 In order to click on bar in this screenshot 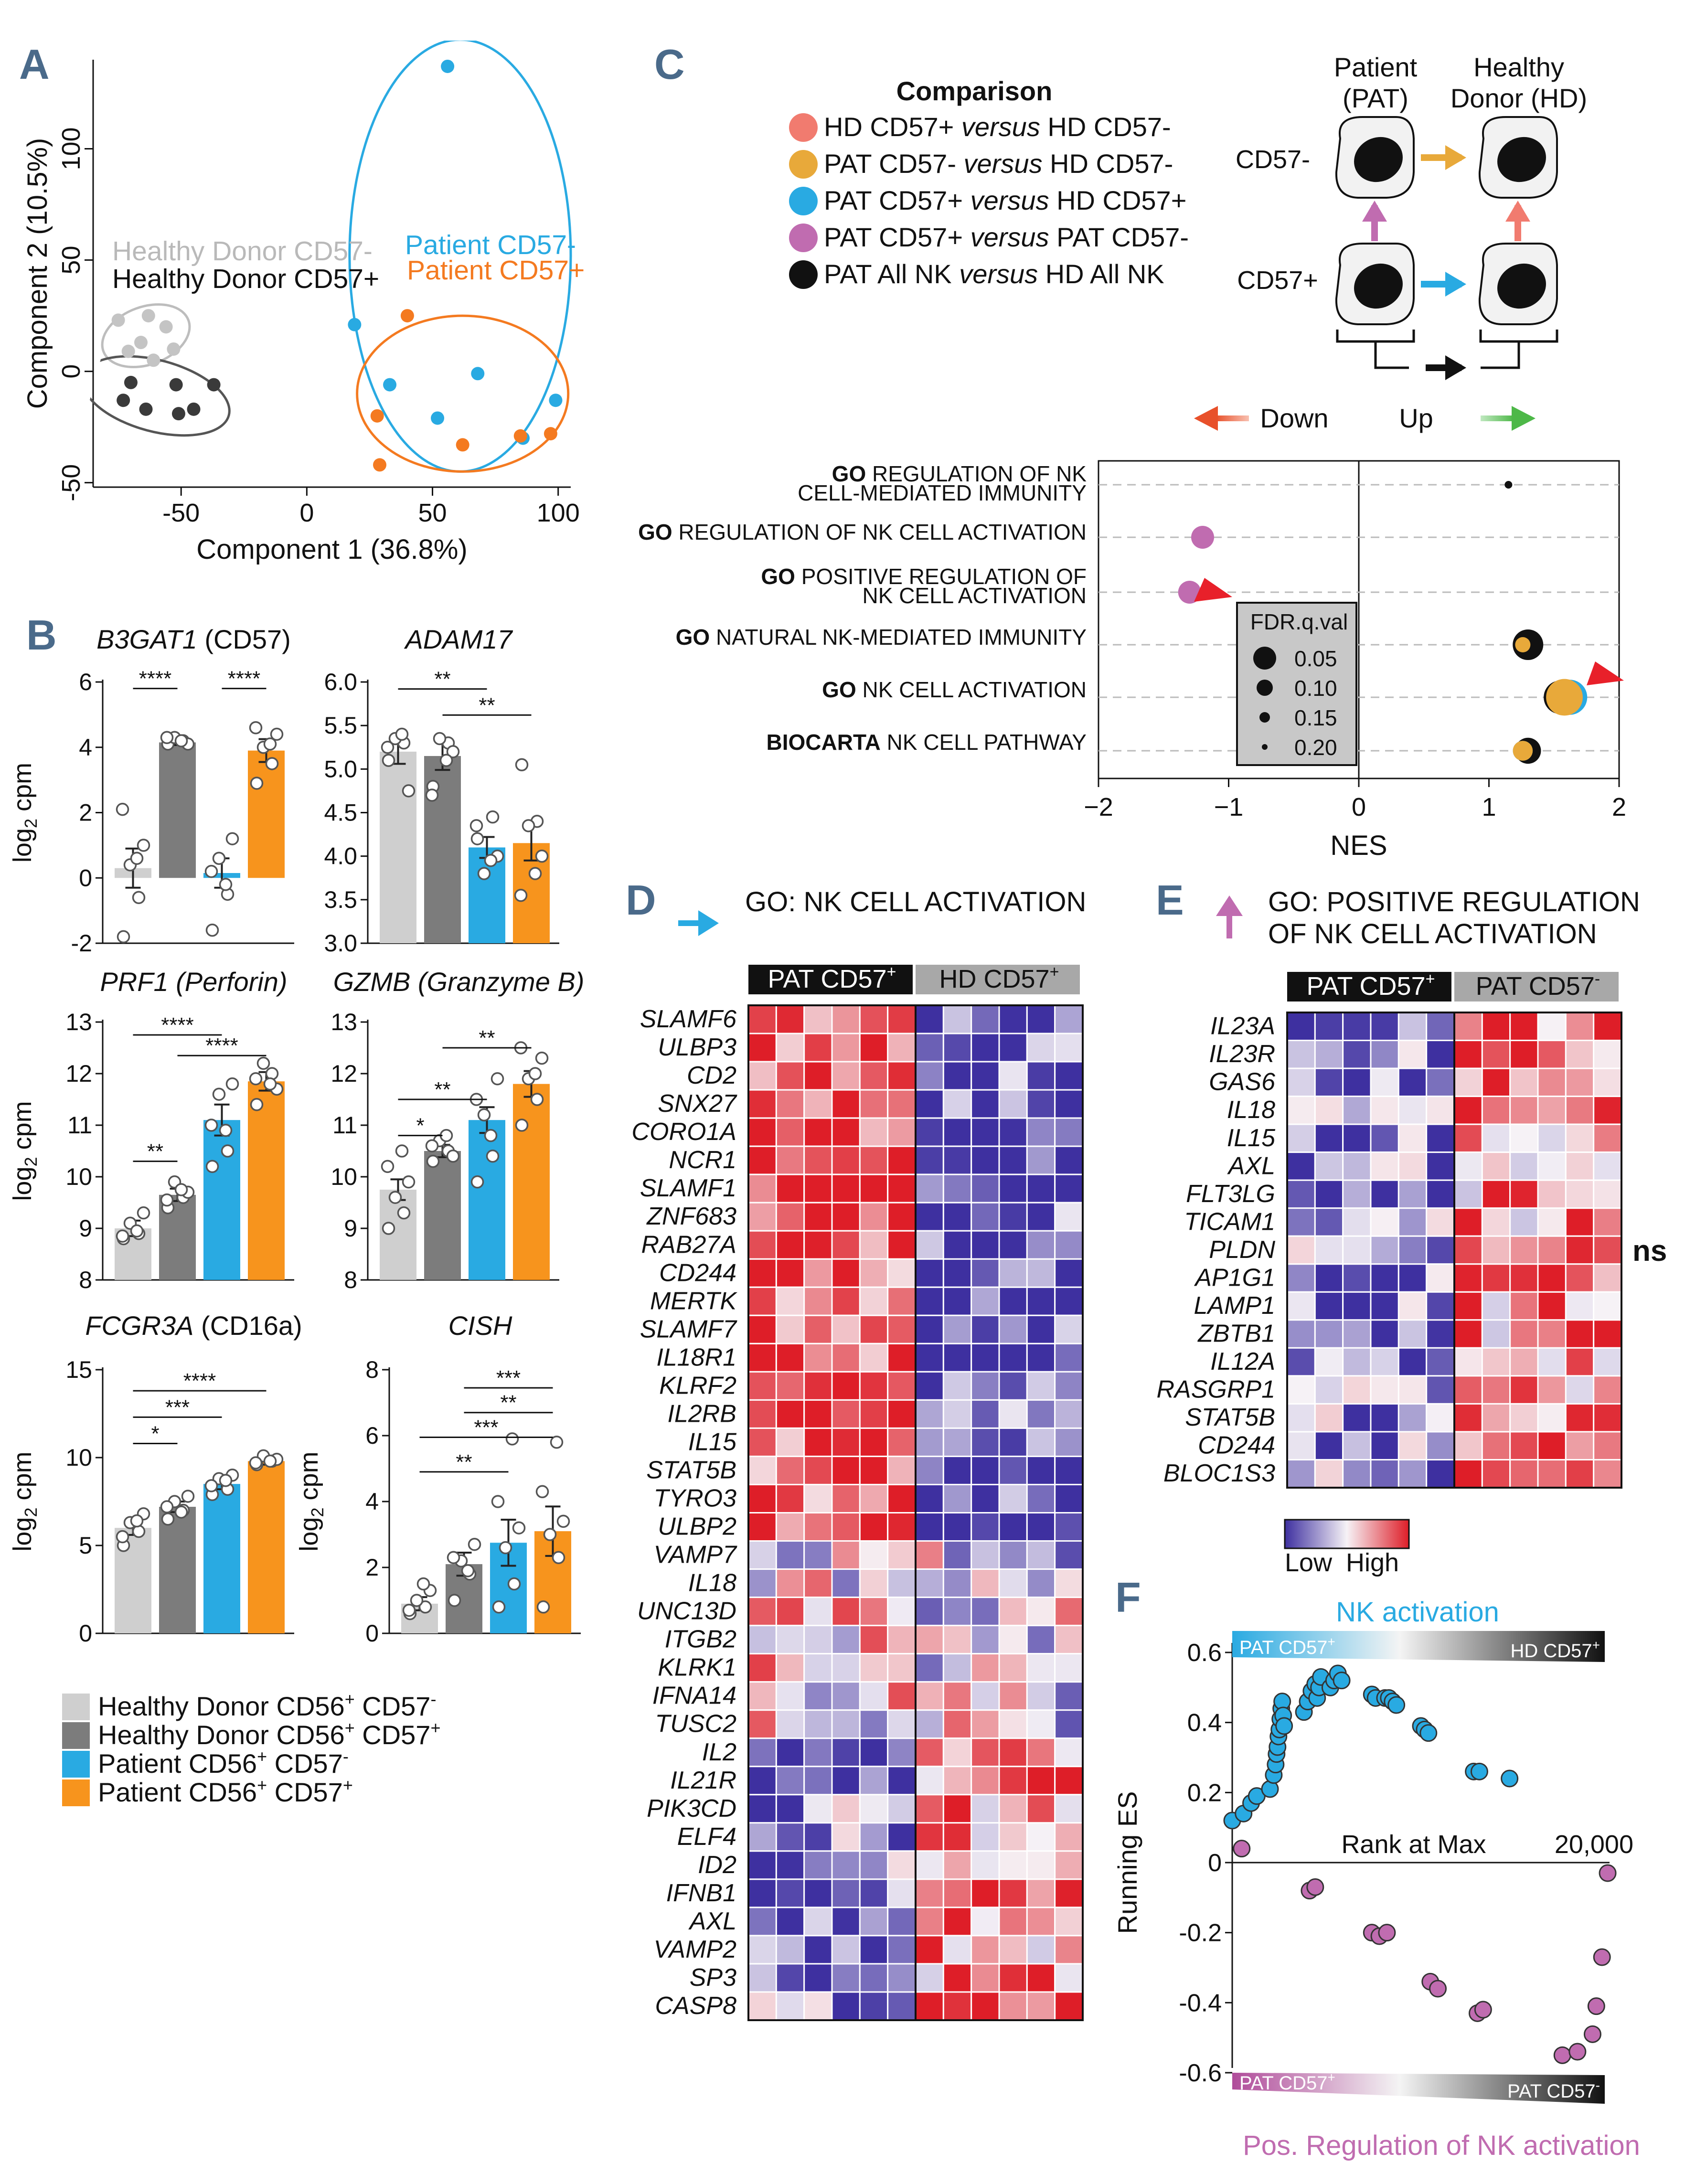, I will do `click(531, 1182)`.